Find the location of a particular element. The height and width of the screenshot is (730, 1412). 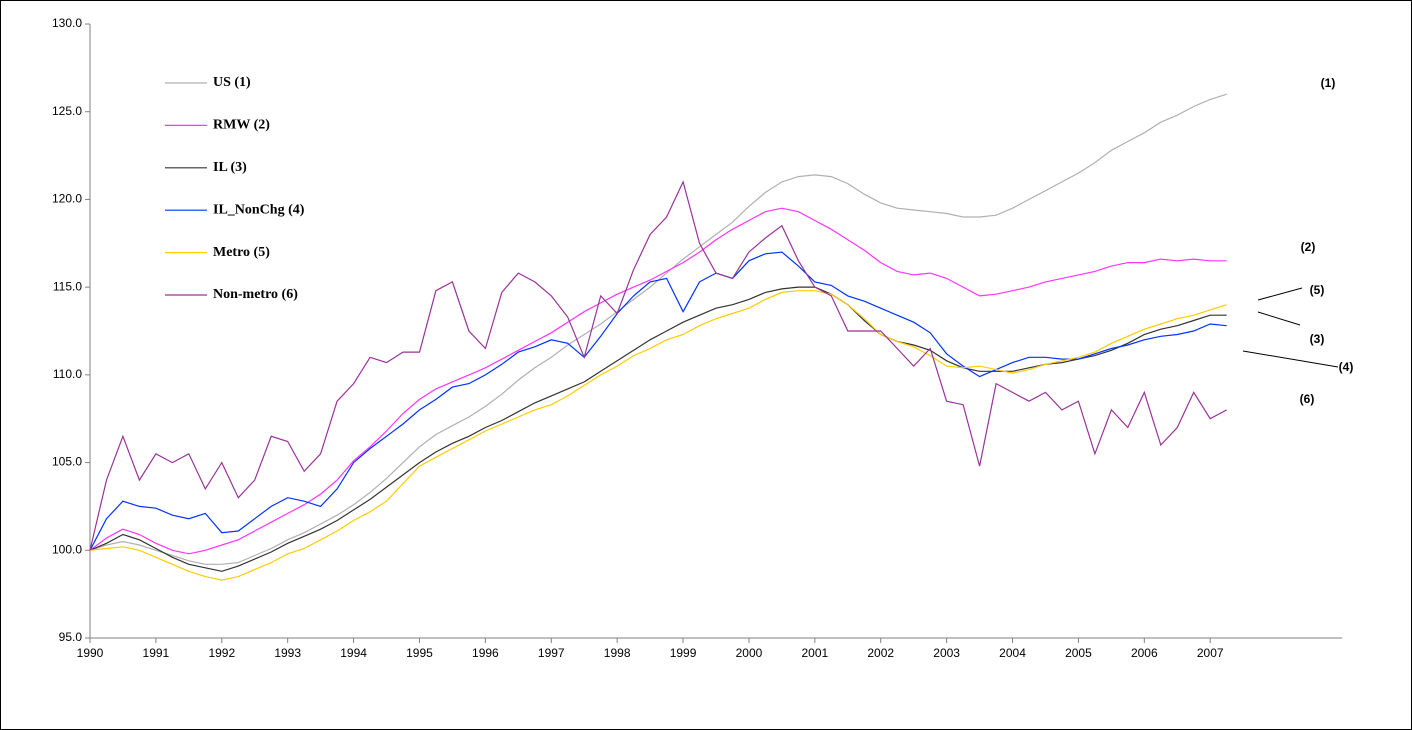

x-tick-label: 1997 is located at coordinates (551, 653).